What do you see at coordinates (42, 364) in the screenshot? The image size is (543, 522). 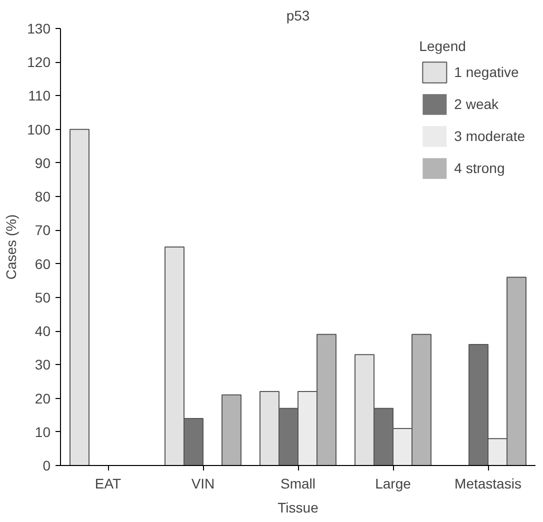 I see `y-tick-label: 30` at bounding box center [42, 364].